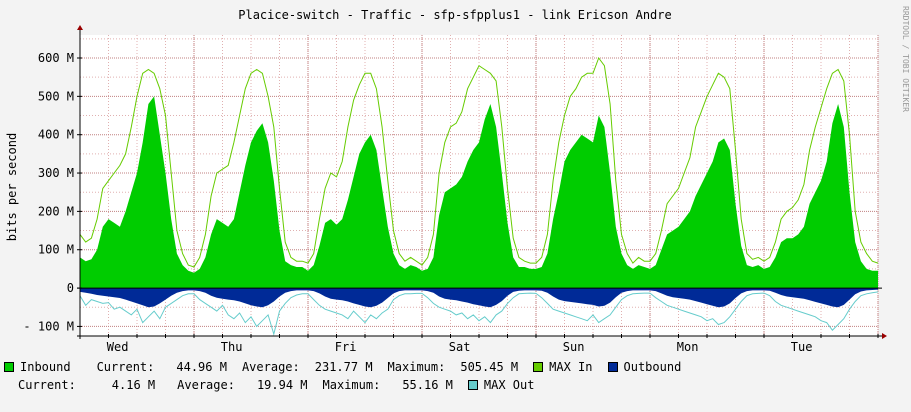 The width and height of the screenshot is (911, 412). Describe the element at coordinates (48, 326) in the screenshot. I see `y-tick-label: - 100 M` at that location.